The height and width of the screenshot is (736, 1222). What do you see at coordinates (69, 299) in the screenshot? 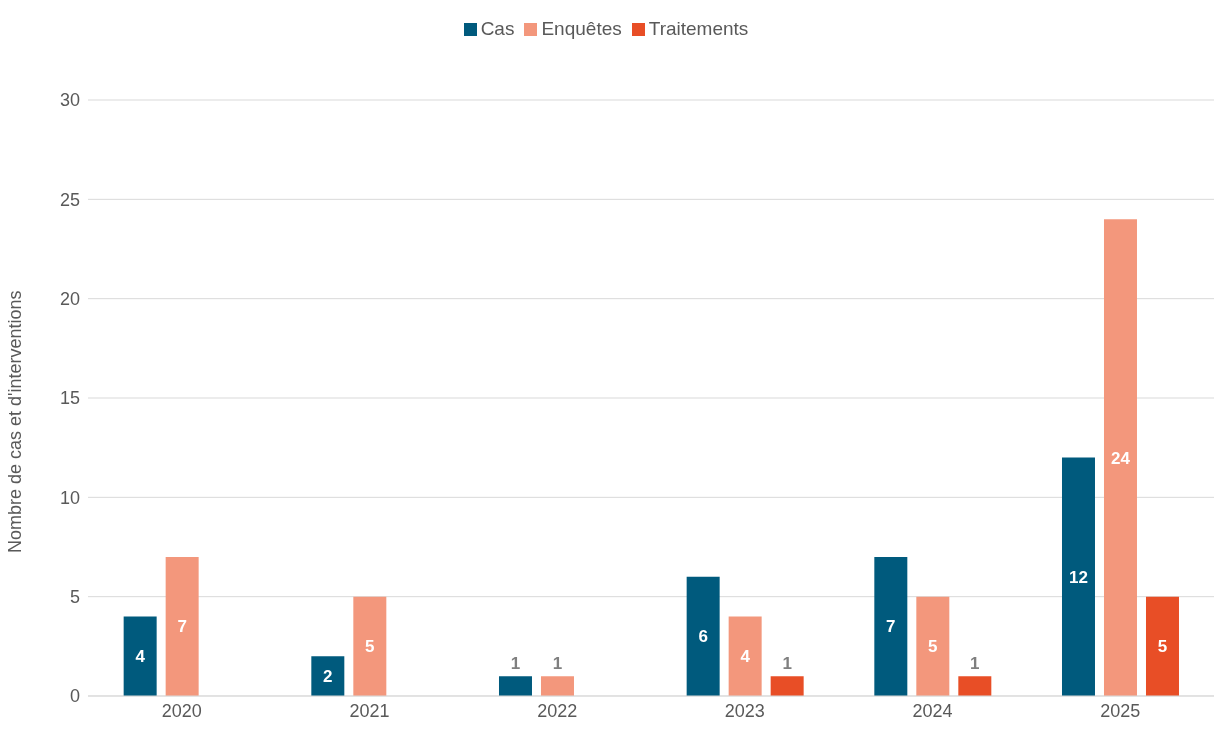
I see `y-tick-label: 20` at bounding box center [69, 299].